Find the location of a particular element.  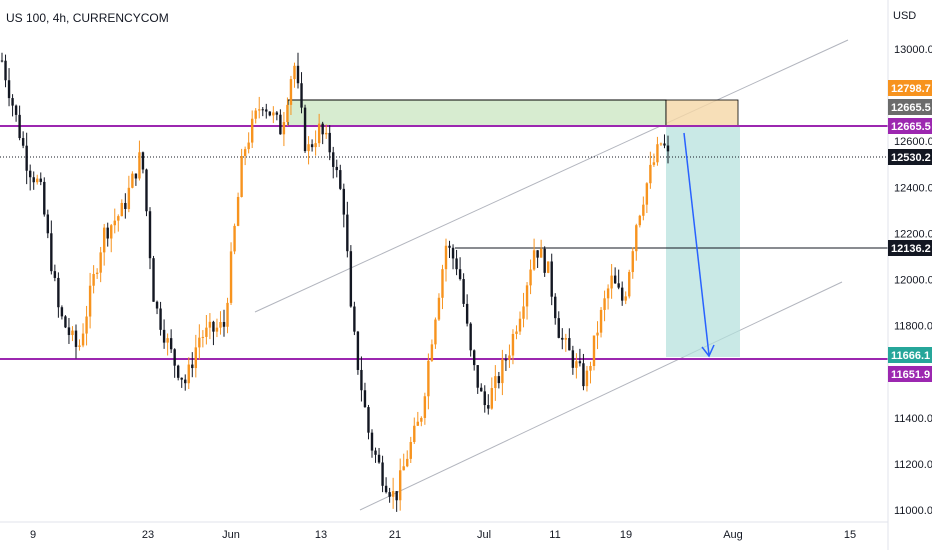

take-profit-zone is located at coordinates (703, 241).